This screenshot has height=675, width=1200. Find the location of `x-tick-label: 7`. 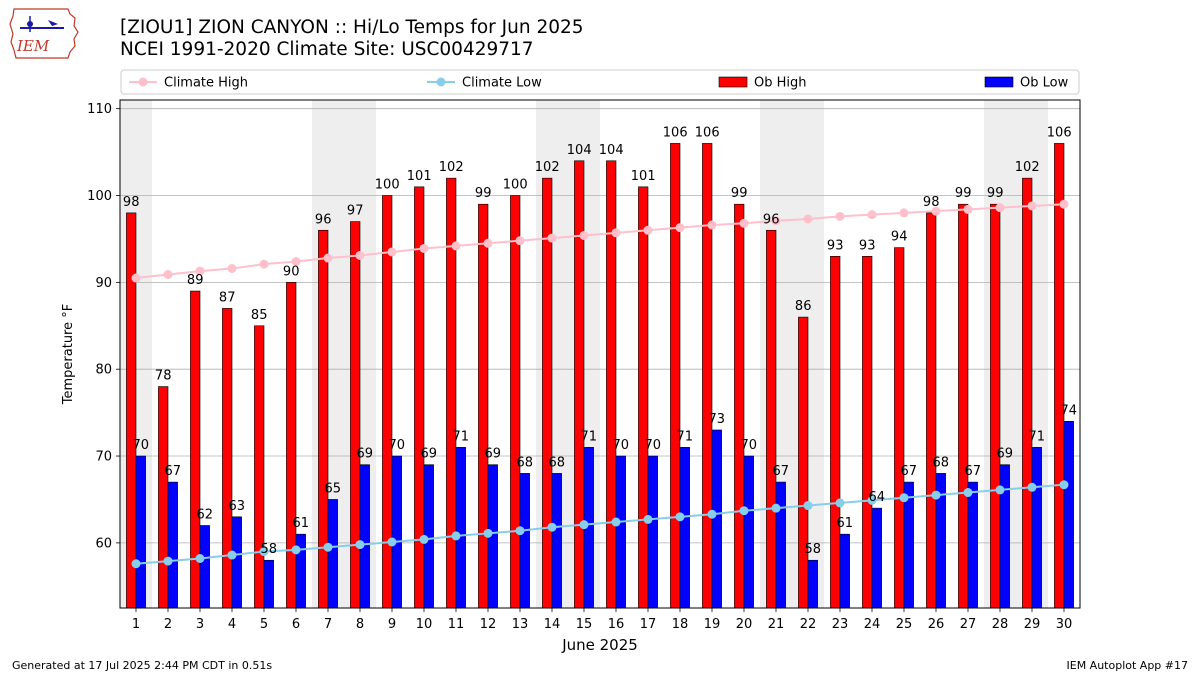

x-tick-label: 7 is located at coordinates (328, 624).